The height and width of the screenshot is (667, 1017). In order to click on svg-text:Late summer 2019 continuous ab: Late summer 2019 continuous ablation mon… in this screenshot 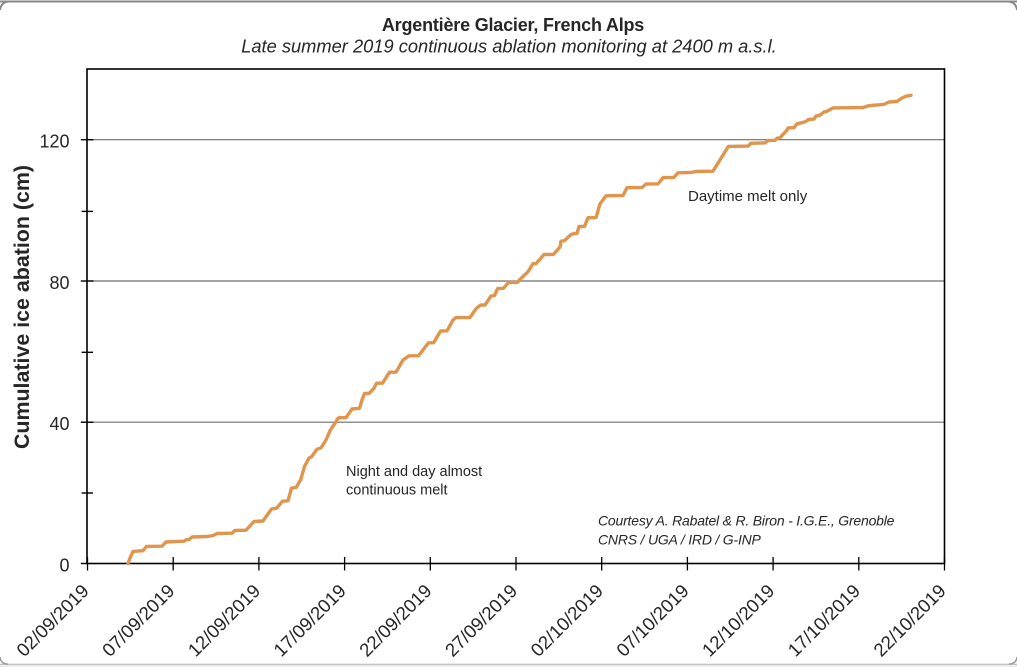, I will do `click(509, 46)`.